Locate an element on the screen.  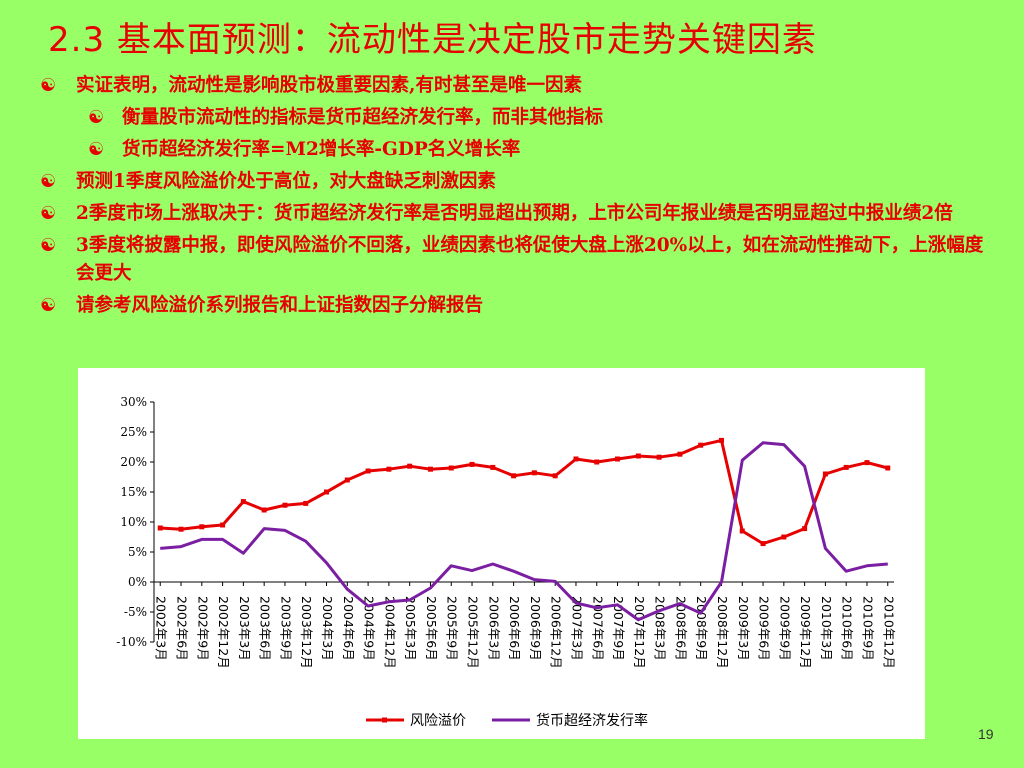
bullet-text: 预测1季度风险溢价处于高位，对大盘缺乏刺激因素 is located at coordinates (286, 181).